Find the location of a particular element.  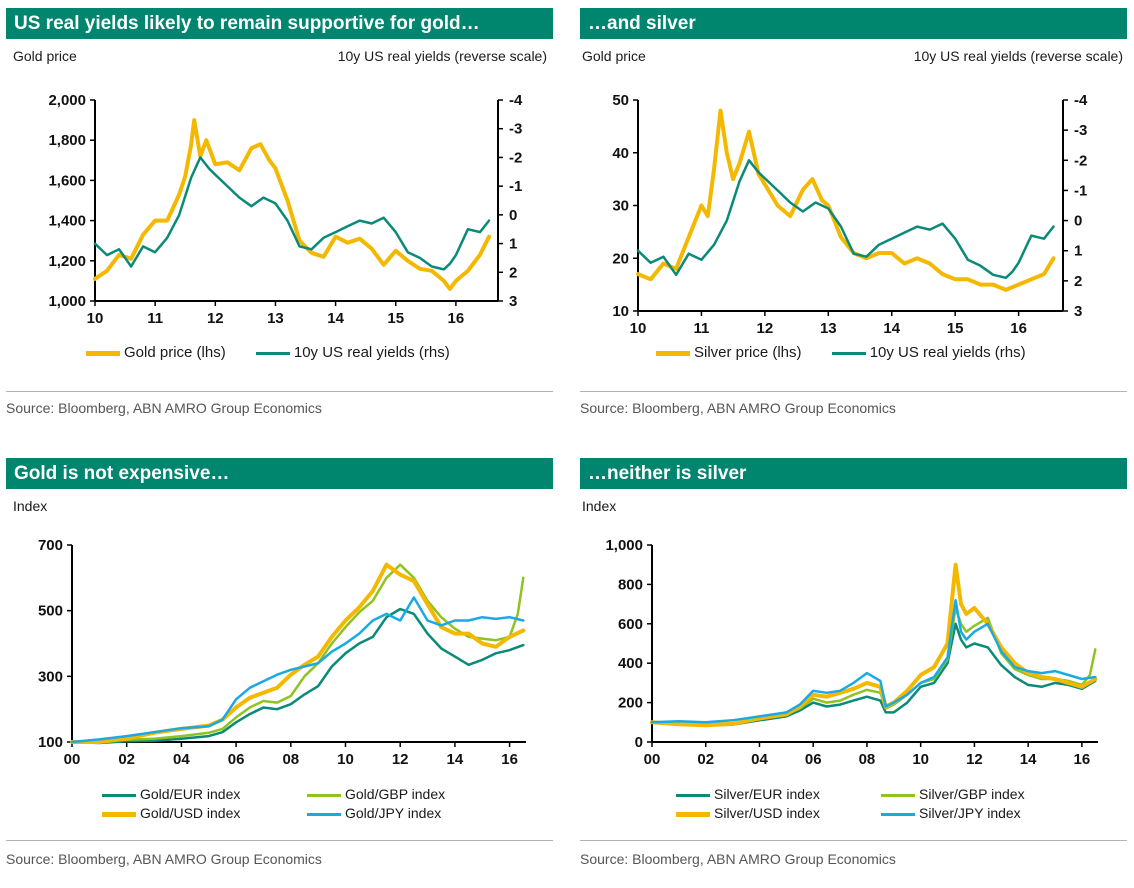

series-line-silver-jpy-index is located at coordinates (873, 661).